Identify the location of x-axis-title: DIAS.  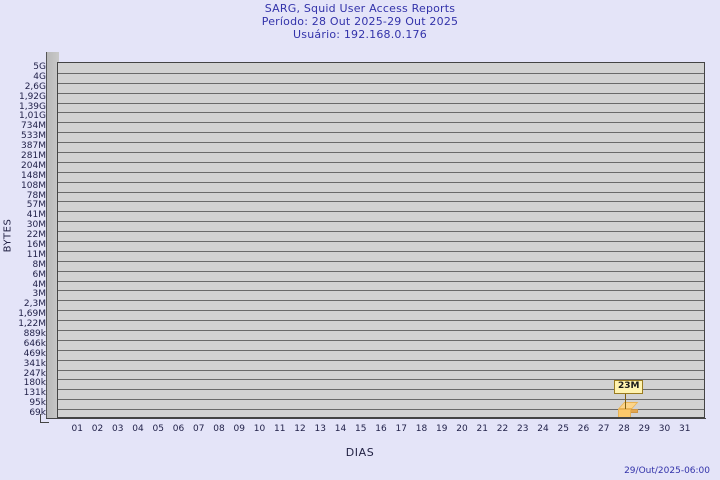
(360, 452).